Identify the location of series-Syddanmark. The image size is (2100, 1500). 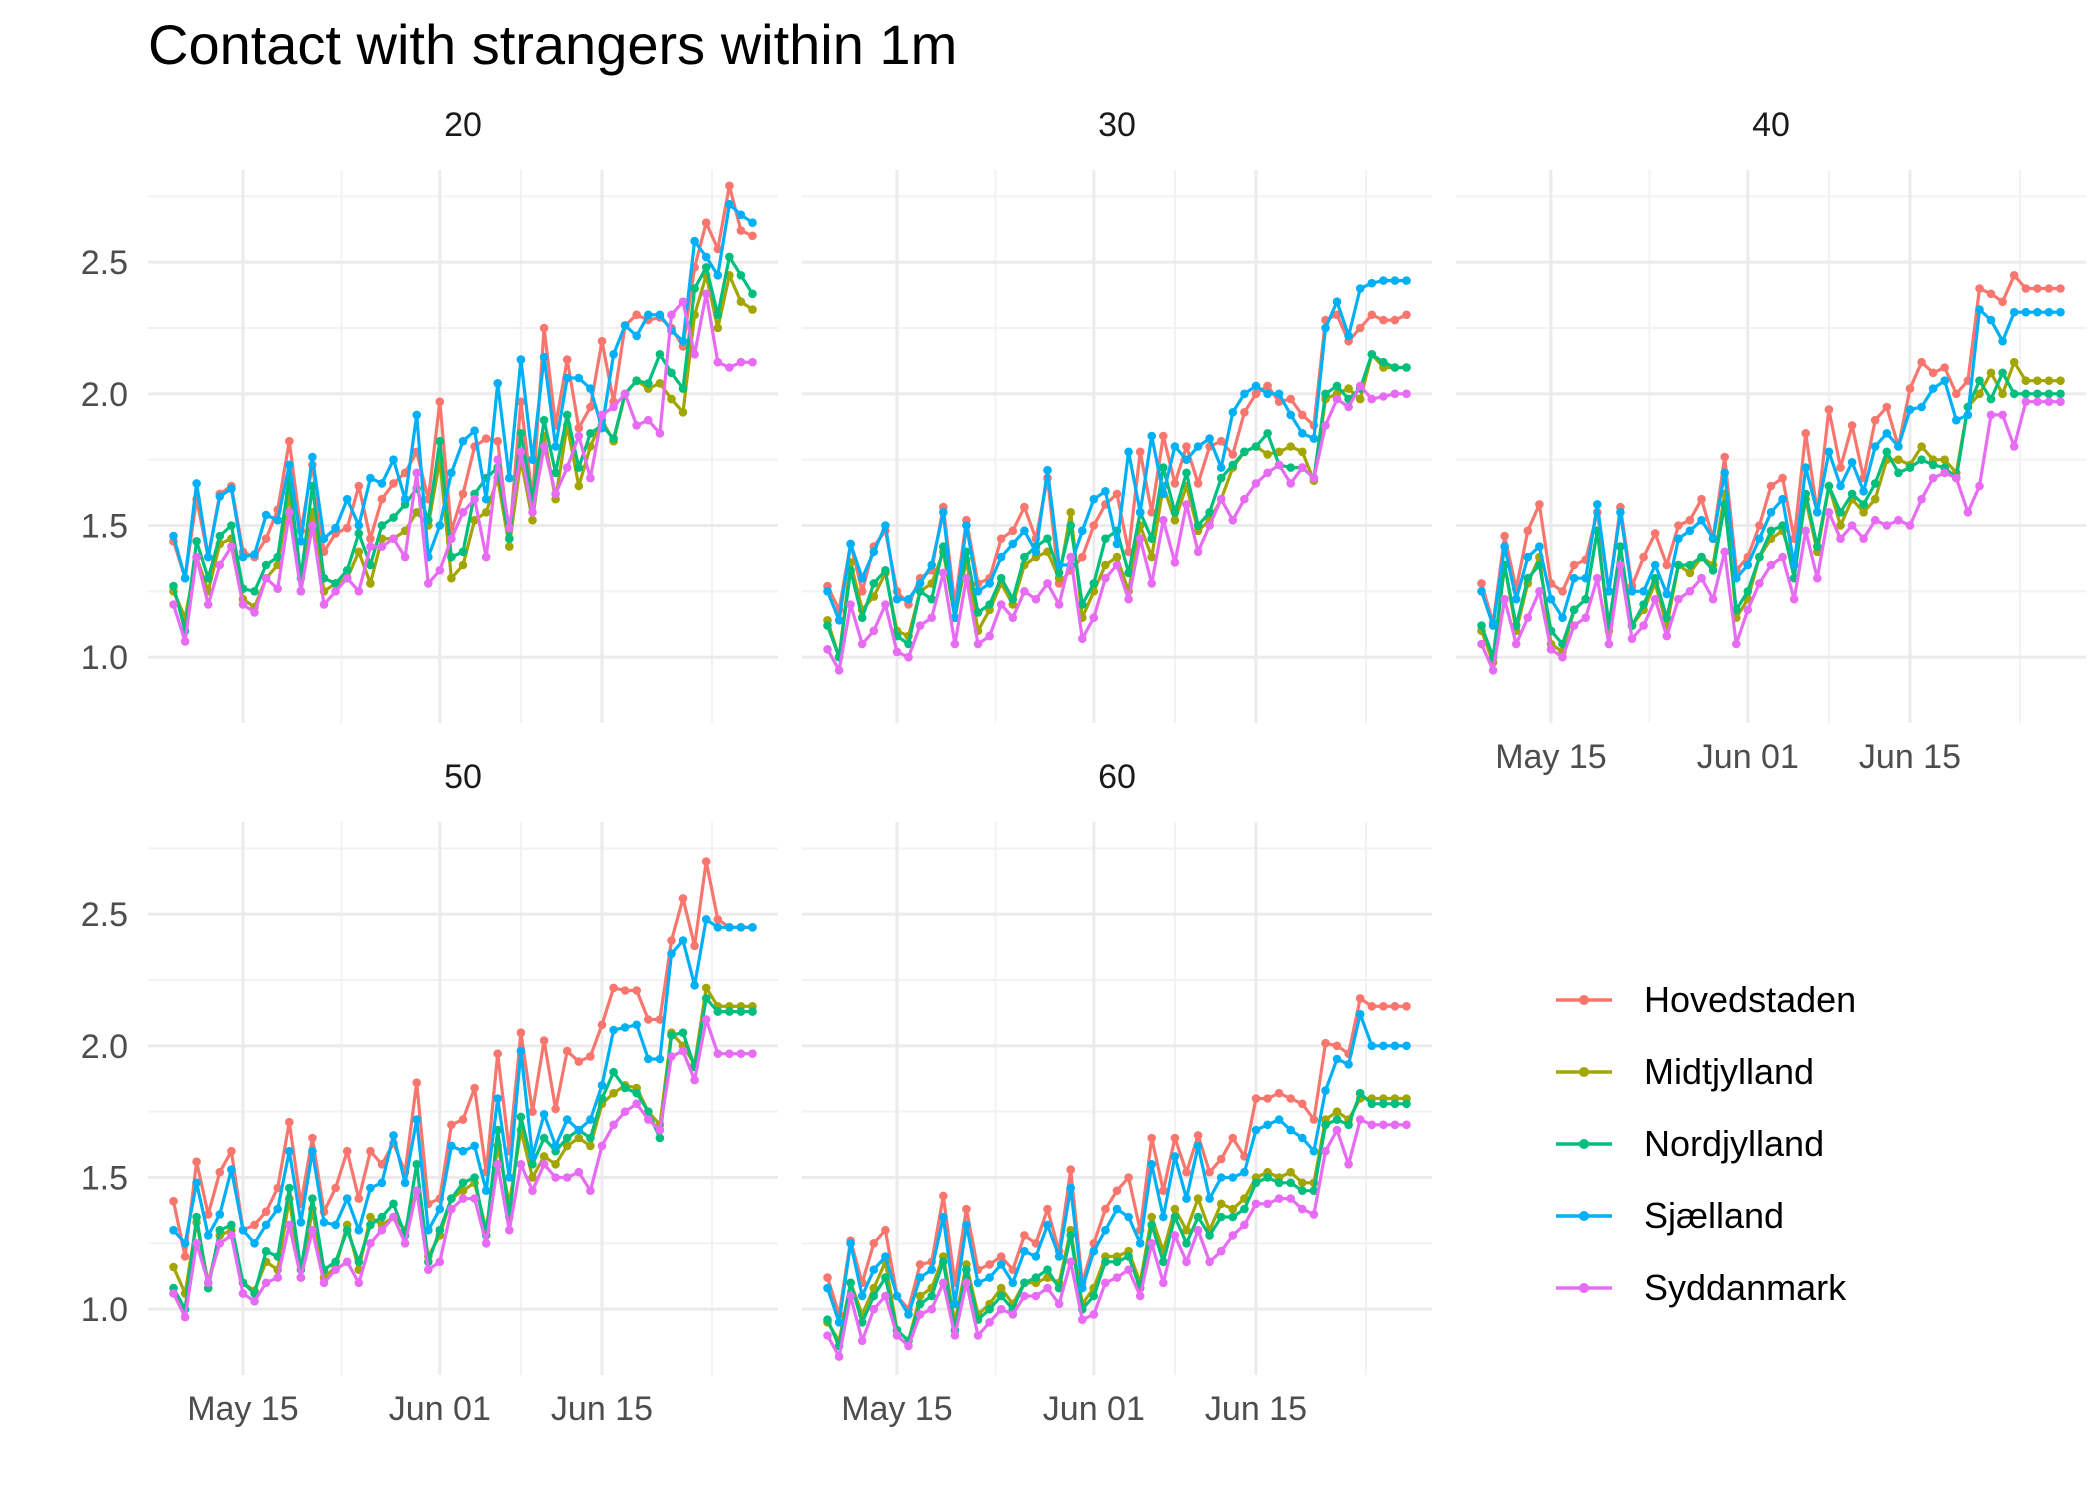
(1771, 536).